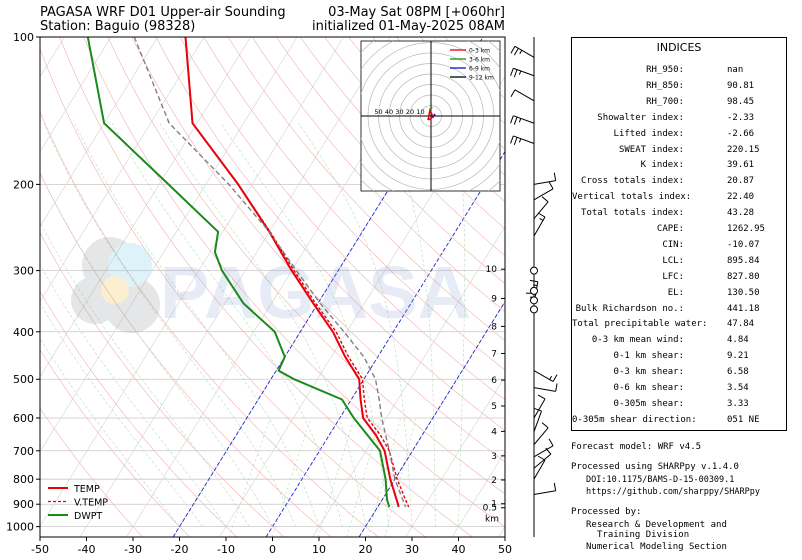 This screenshot has width=802, height=560. Describe the element at coordinates (741, 213) in the screenshot. I see `index-value: 43.28` at that location.